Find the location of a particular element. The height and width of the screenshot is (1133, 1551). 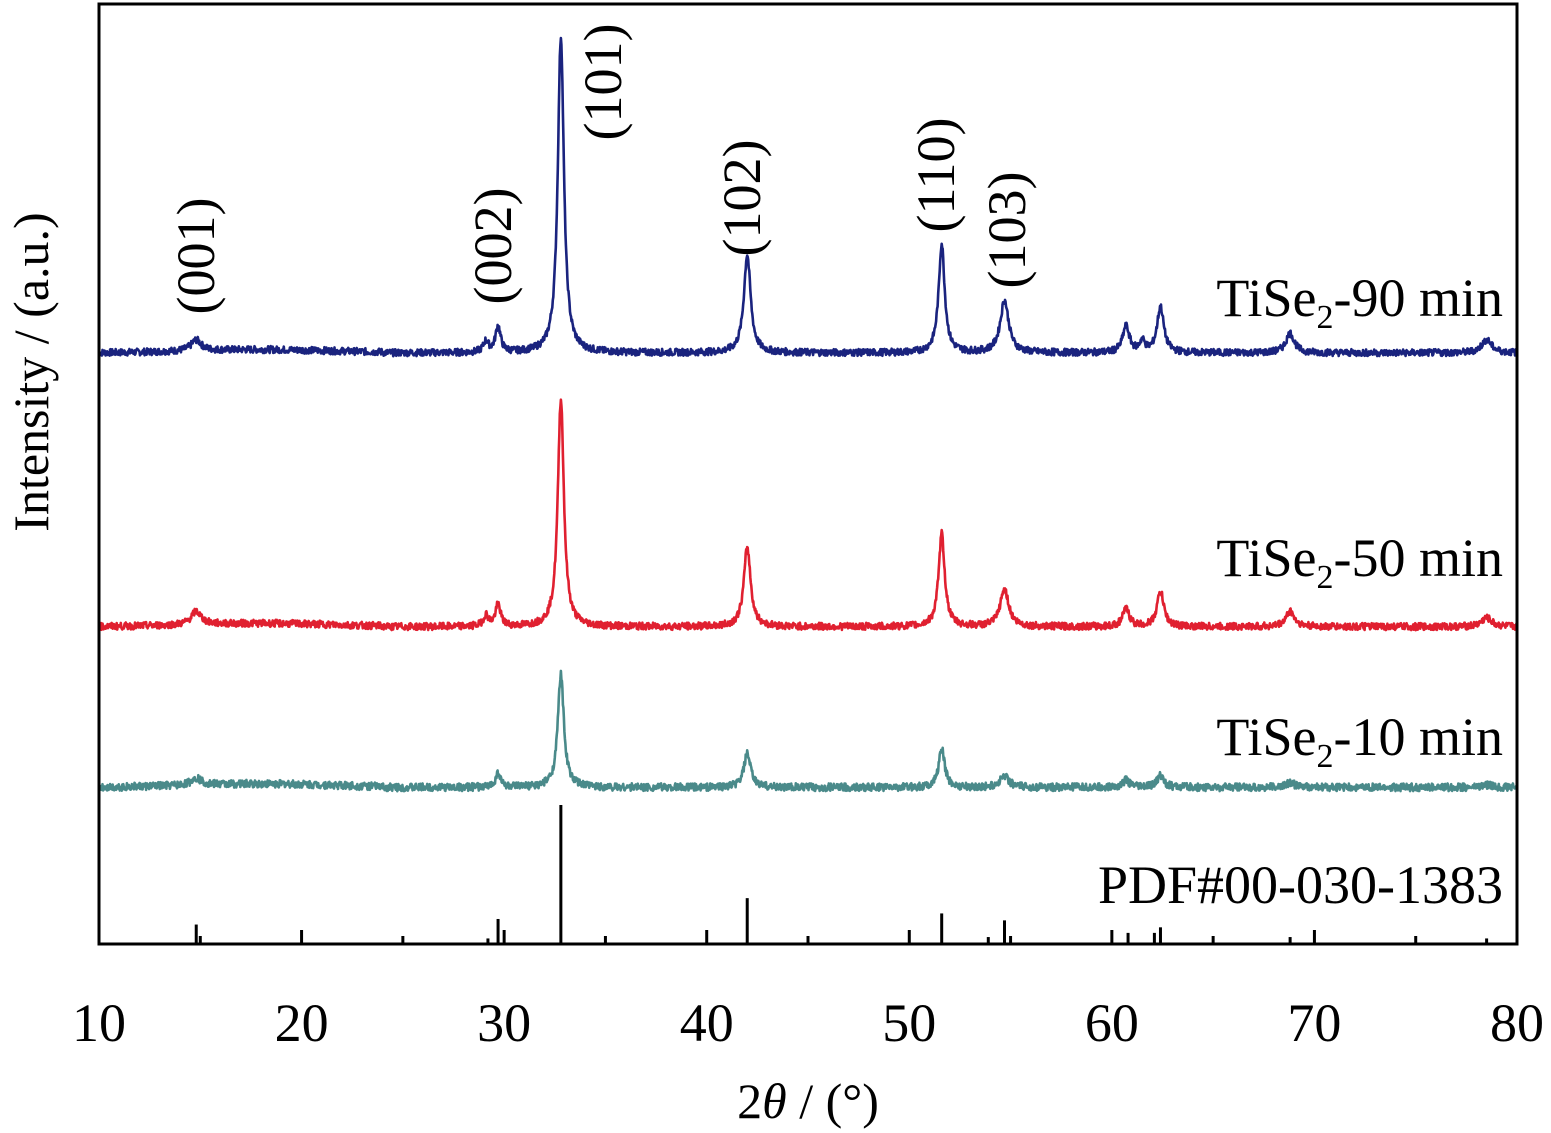

x-axis-label-prefix: 2 is located at coordinates (749, 1101).